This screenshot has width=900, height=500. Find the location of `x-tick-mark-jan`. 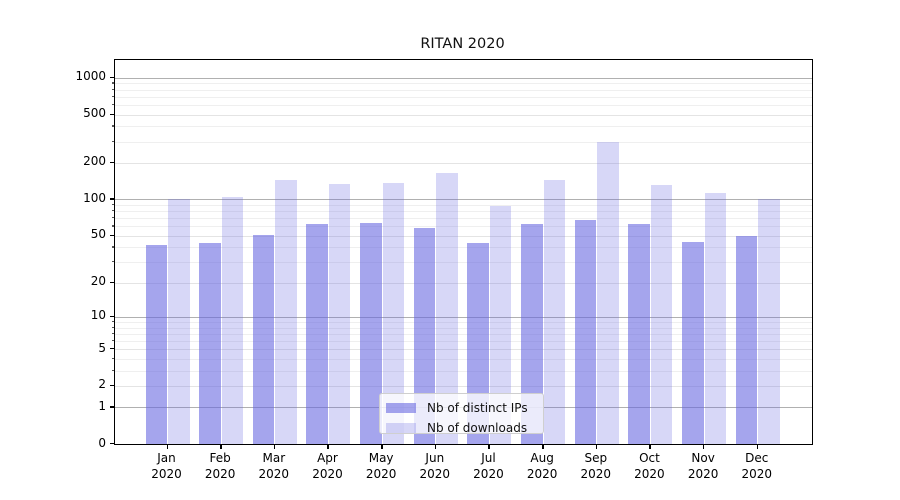

x-tick-mark-jan is located at coordinates (167, 447).